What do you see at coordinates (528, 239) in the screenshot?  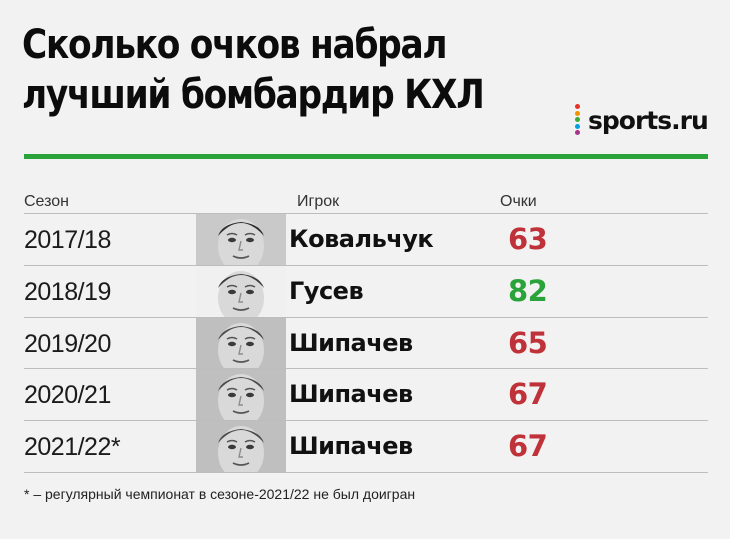 I see `points-cell: 63` at bounding box center [528, 239].